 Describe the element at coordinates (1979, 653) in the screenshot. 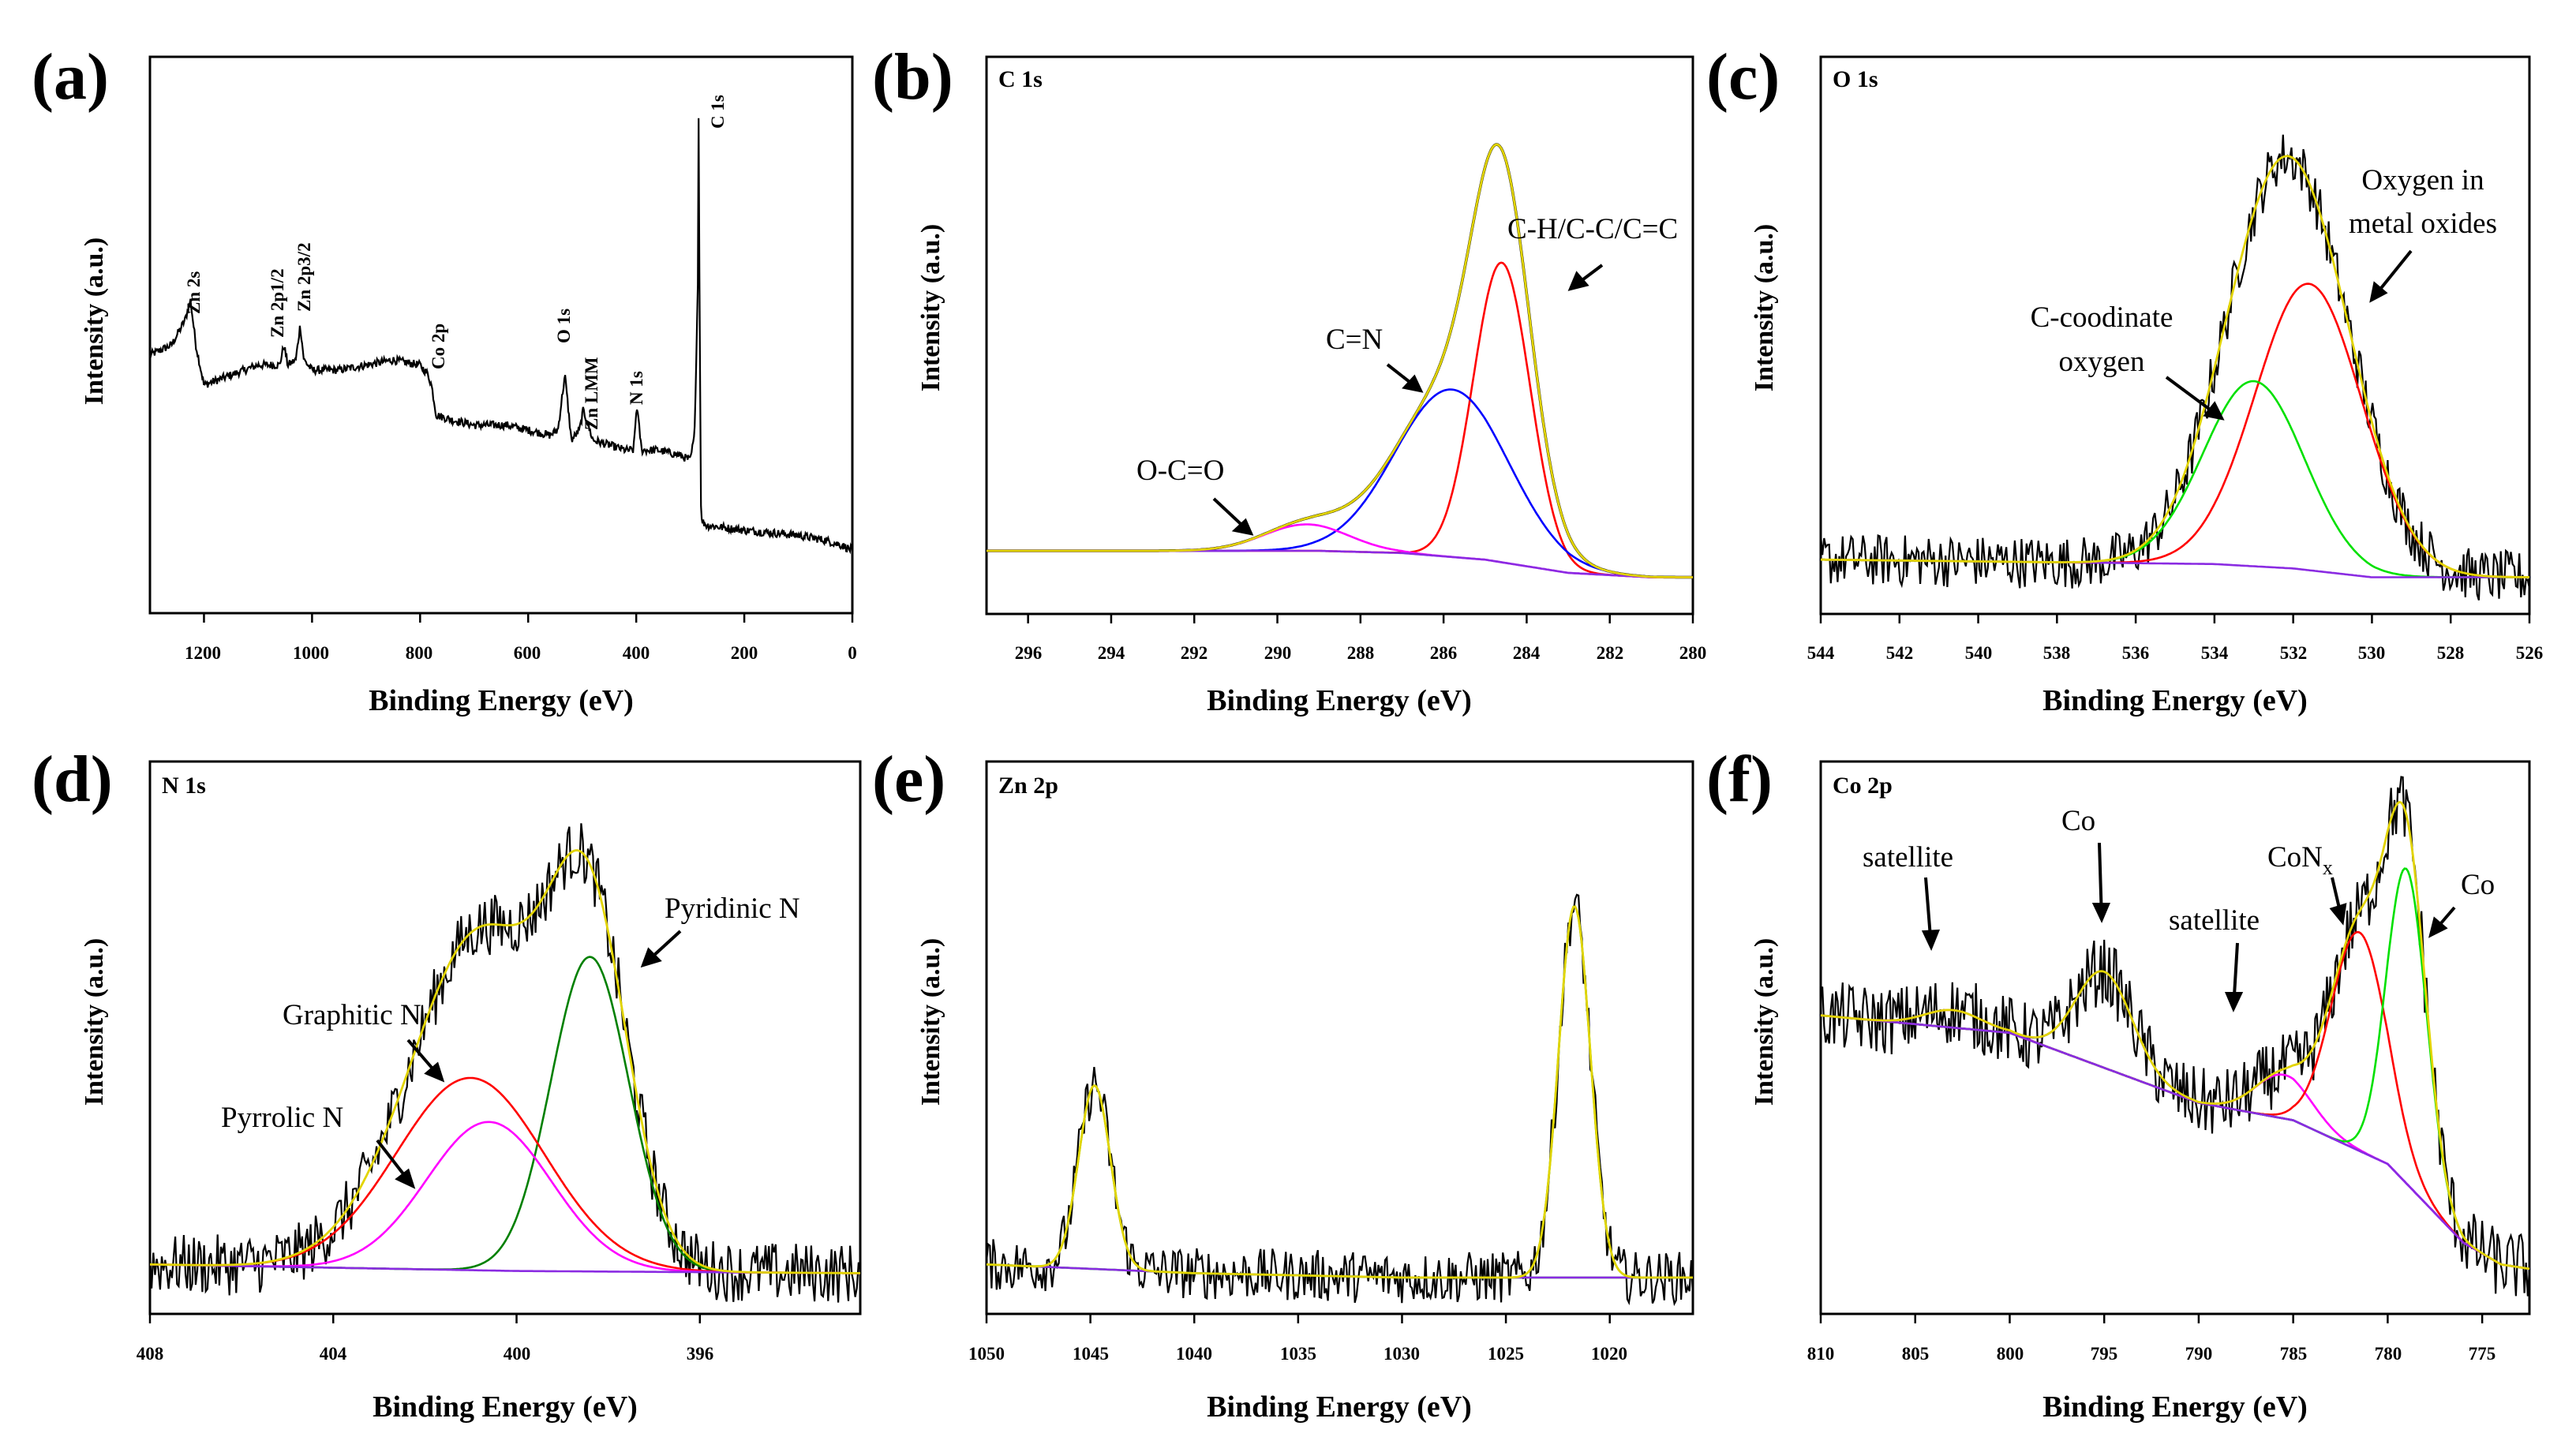

I see `x-tick-label: 540` at that location.